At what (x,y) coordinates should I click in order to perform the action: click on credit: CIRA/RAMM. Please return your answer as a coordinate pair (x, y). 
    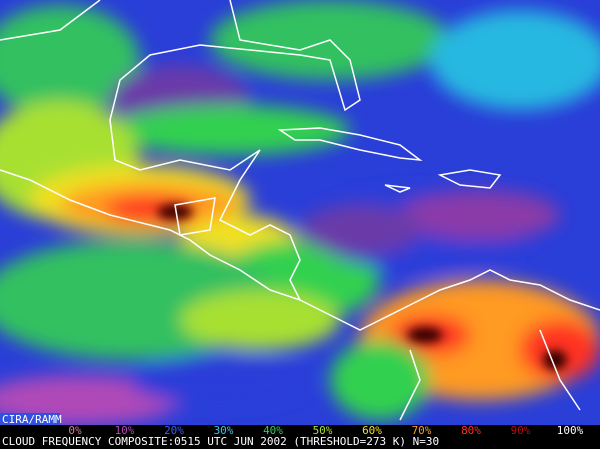
    Looking at the image, I should click on (32, 419).